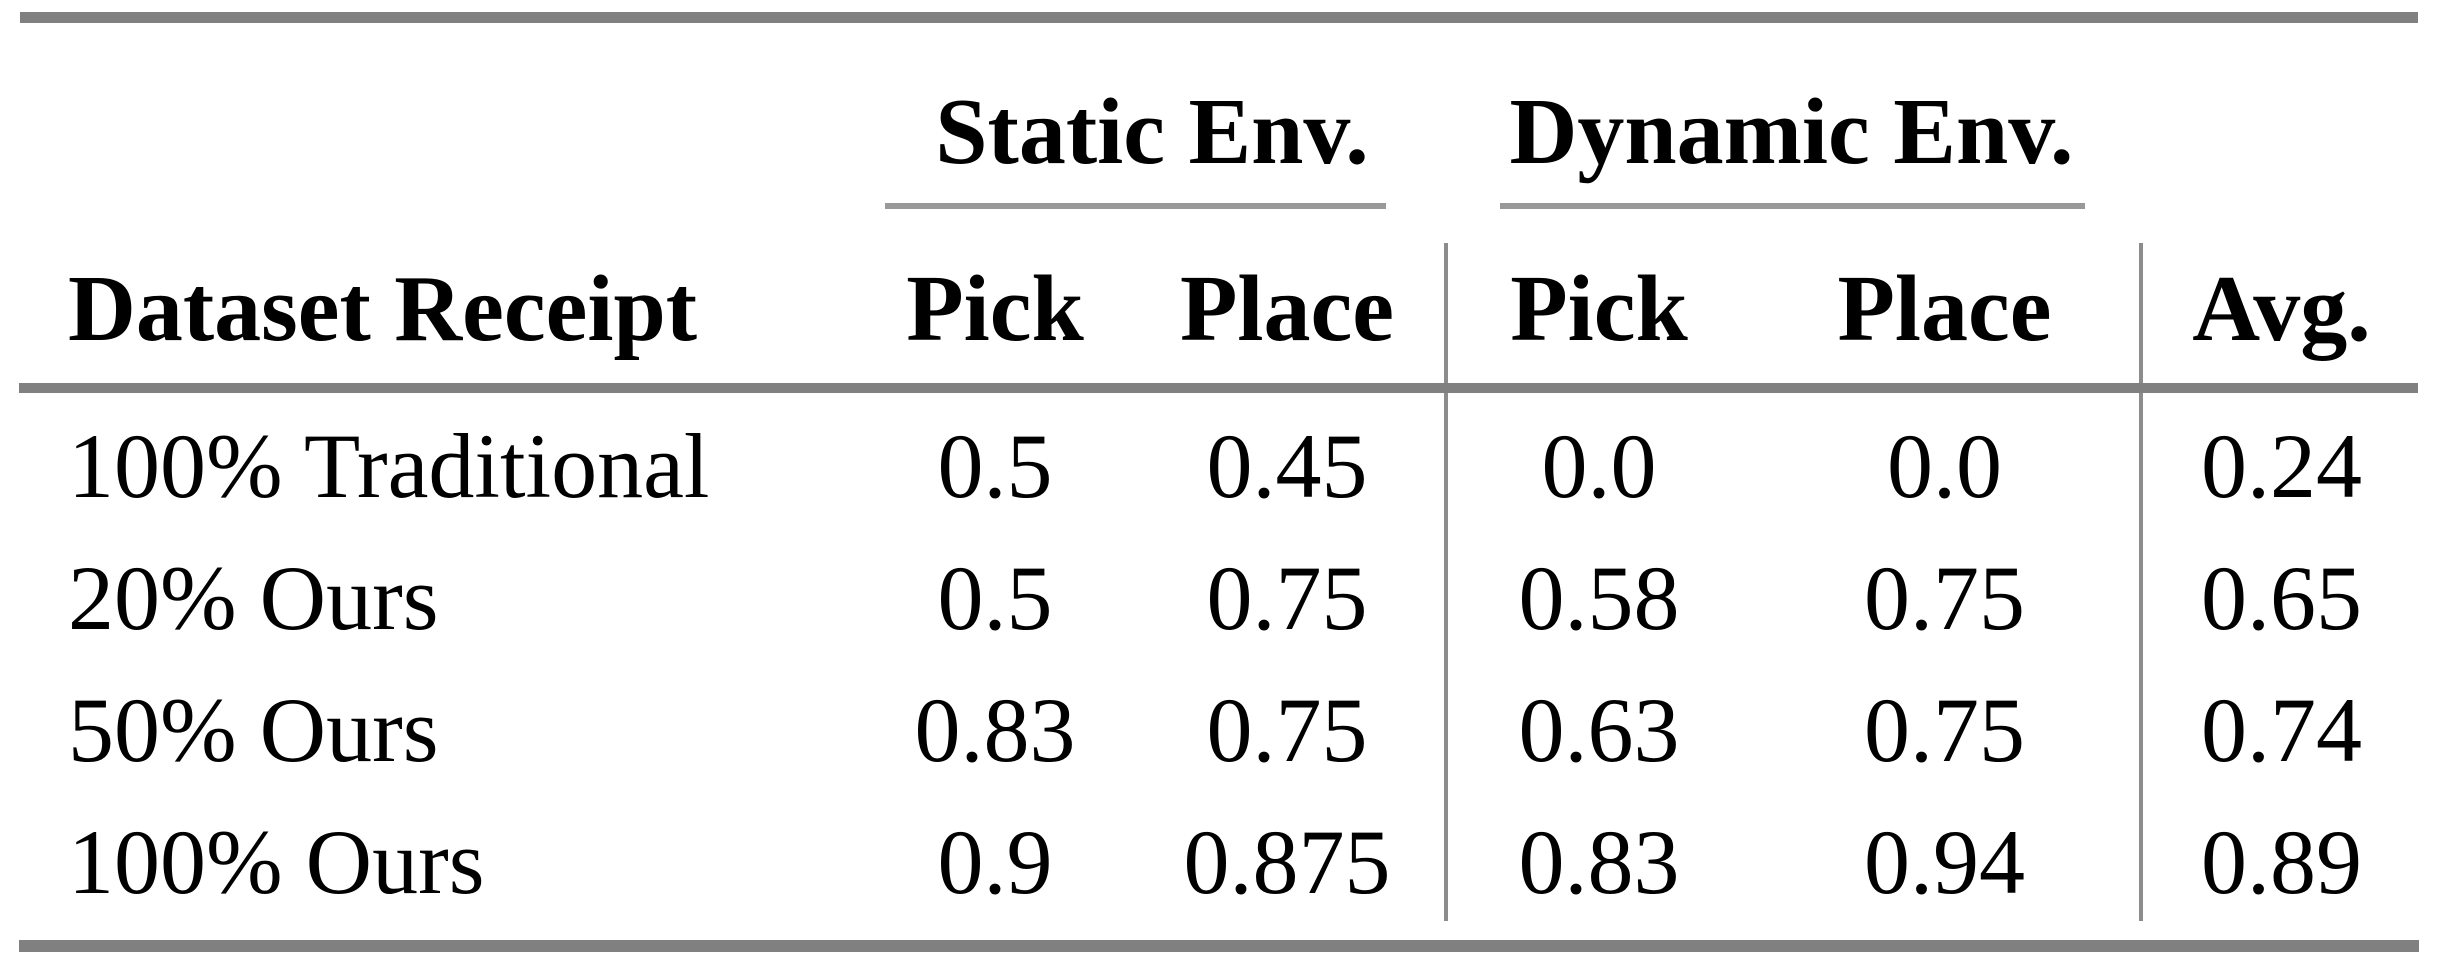 This screenshot has width=2440, height=966. Describe the element at coordinates (995, 862) in the screenshot. I see `cell-static-pick: 0.9` at that location.